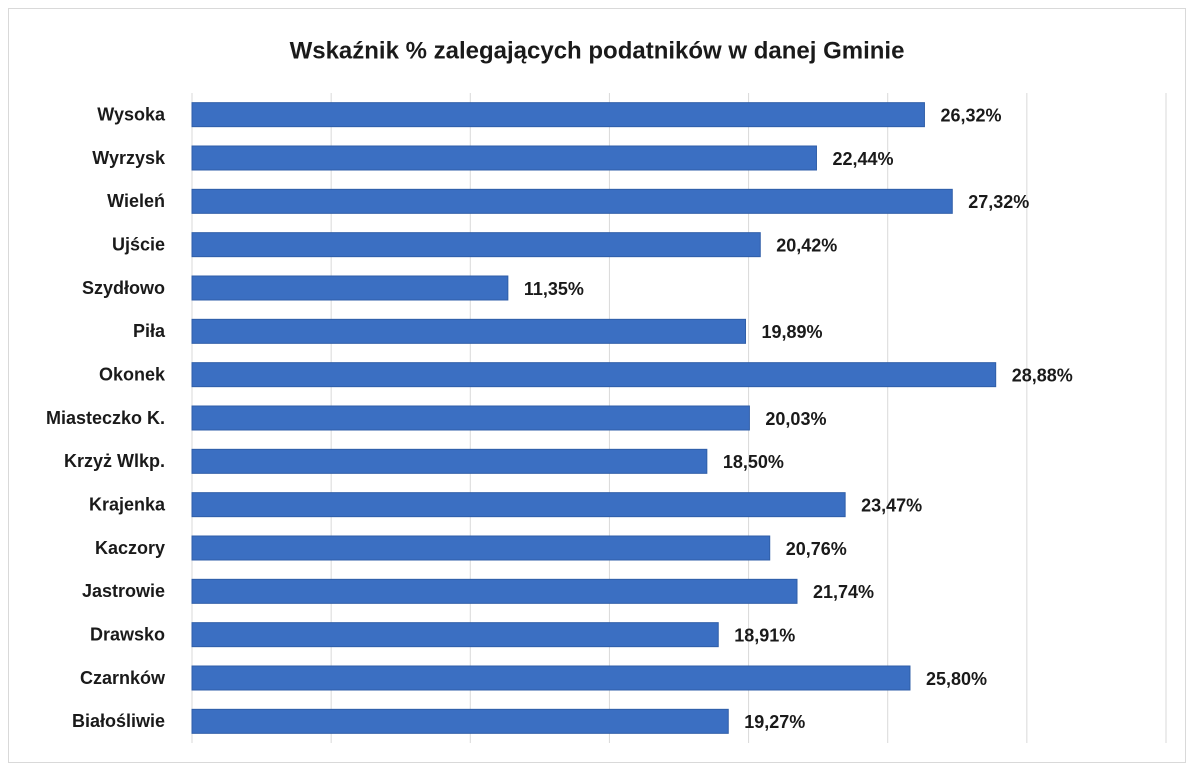 Image resolution: width=1194 pixels, height=771 pixels. What do you see at coordinates (998, 202) in the screenshot?
I see `value-label: 27,32%` at bounding box center [998, 202].